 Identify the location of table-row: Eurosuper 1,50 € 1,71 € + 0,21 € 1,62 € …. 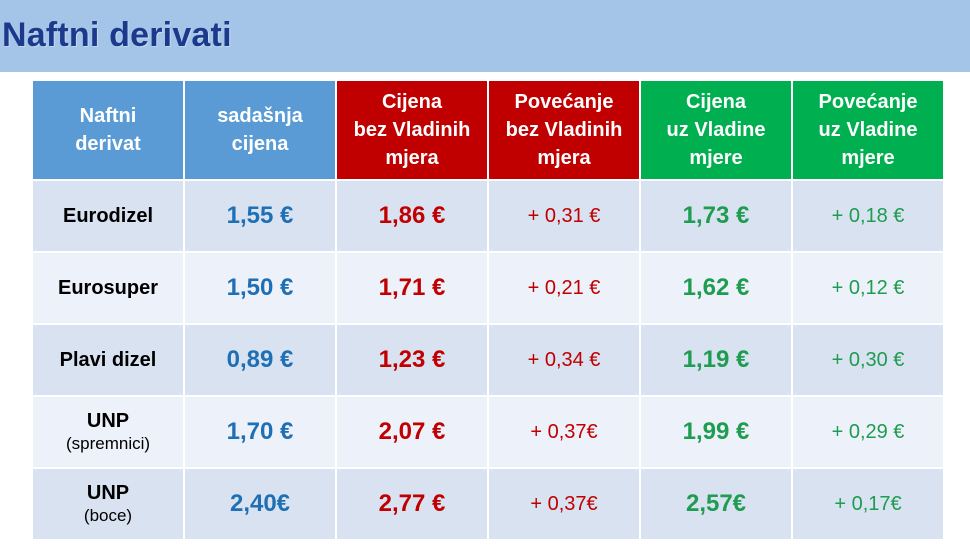
(489, 289).